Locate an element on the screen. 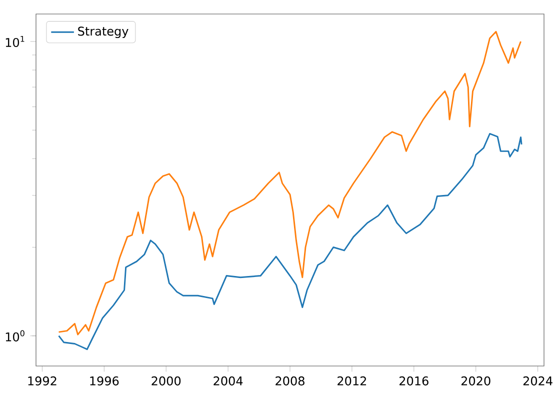  x-tick-label: 2024 is located at coordinates (537, 381).